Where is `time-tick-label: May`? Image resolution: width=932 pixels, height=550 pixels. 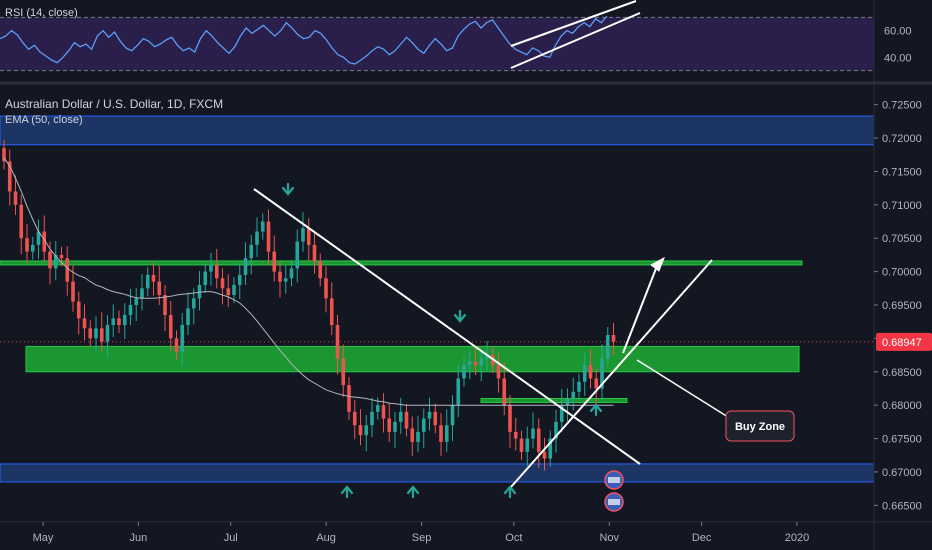 time-tick-label: May is located at coordinates (43, 538).